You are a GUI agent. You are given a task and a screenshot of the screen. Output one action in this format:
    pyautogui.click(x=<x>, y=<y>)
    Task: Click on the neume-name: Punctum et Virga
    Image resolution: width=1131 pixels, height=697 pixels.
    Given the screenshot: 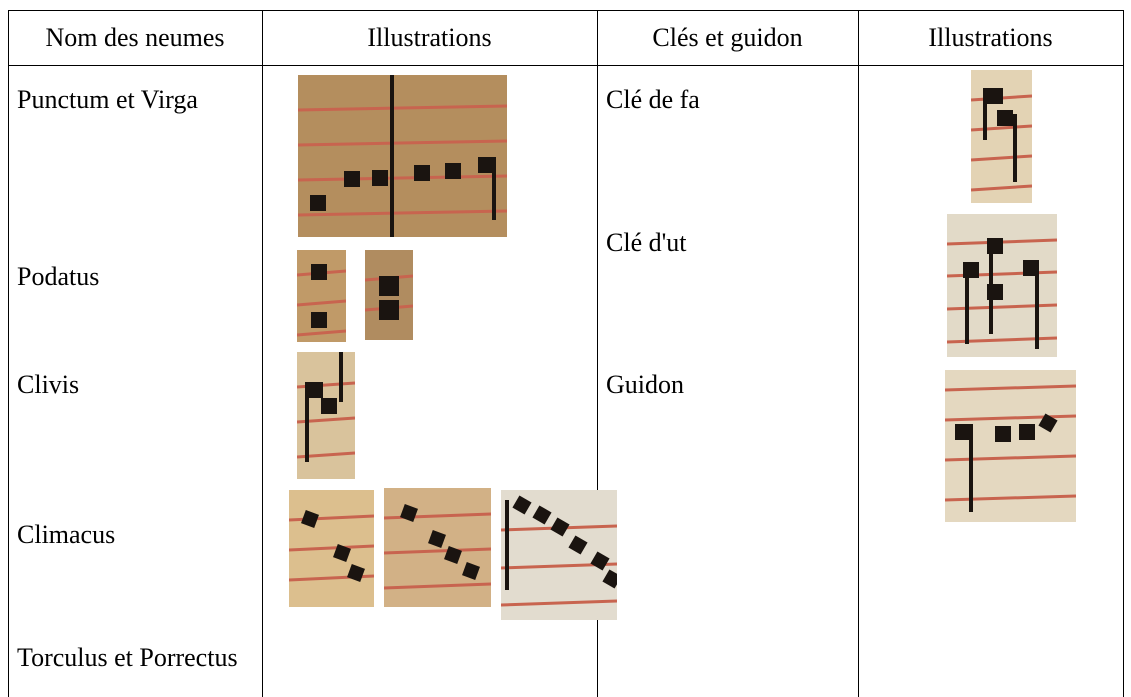 What is the action you would take?
    pyautogui.click(x=107, y=99)
    